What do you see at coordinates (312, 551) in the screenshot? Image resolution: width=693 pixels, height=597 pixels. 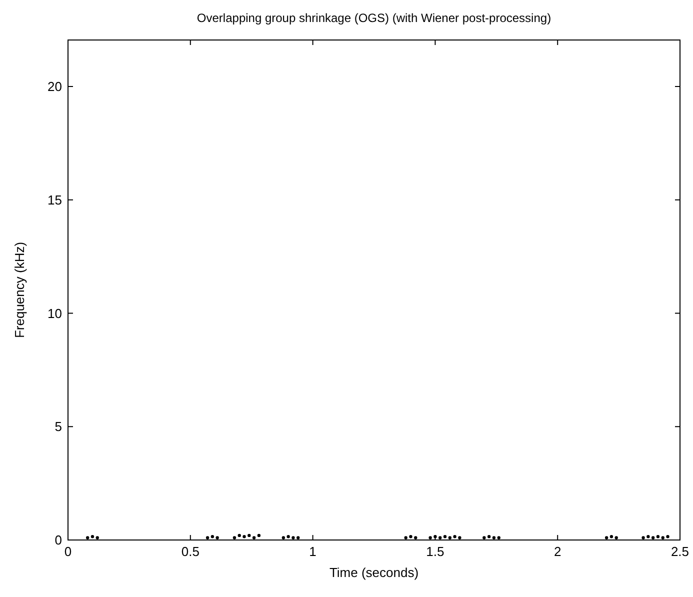 I see `x-tick-label: 1` at bounding box center [312, 551].